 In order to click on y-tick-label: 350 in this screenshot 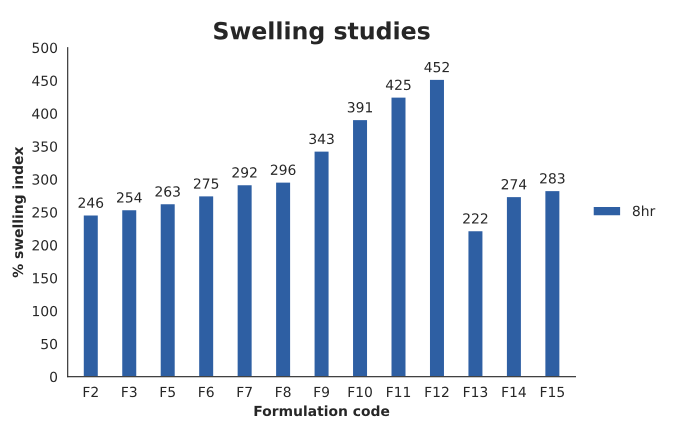, I will do `click(45, 146)`.